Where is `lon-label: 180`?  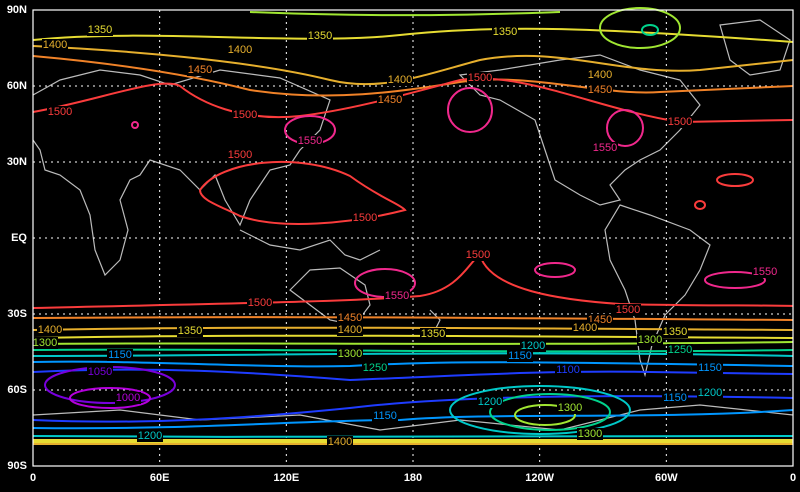
lon-label: 180 is located at coordinates (413, 478).